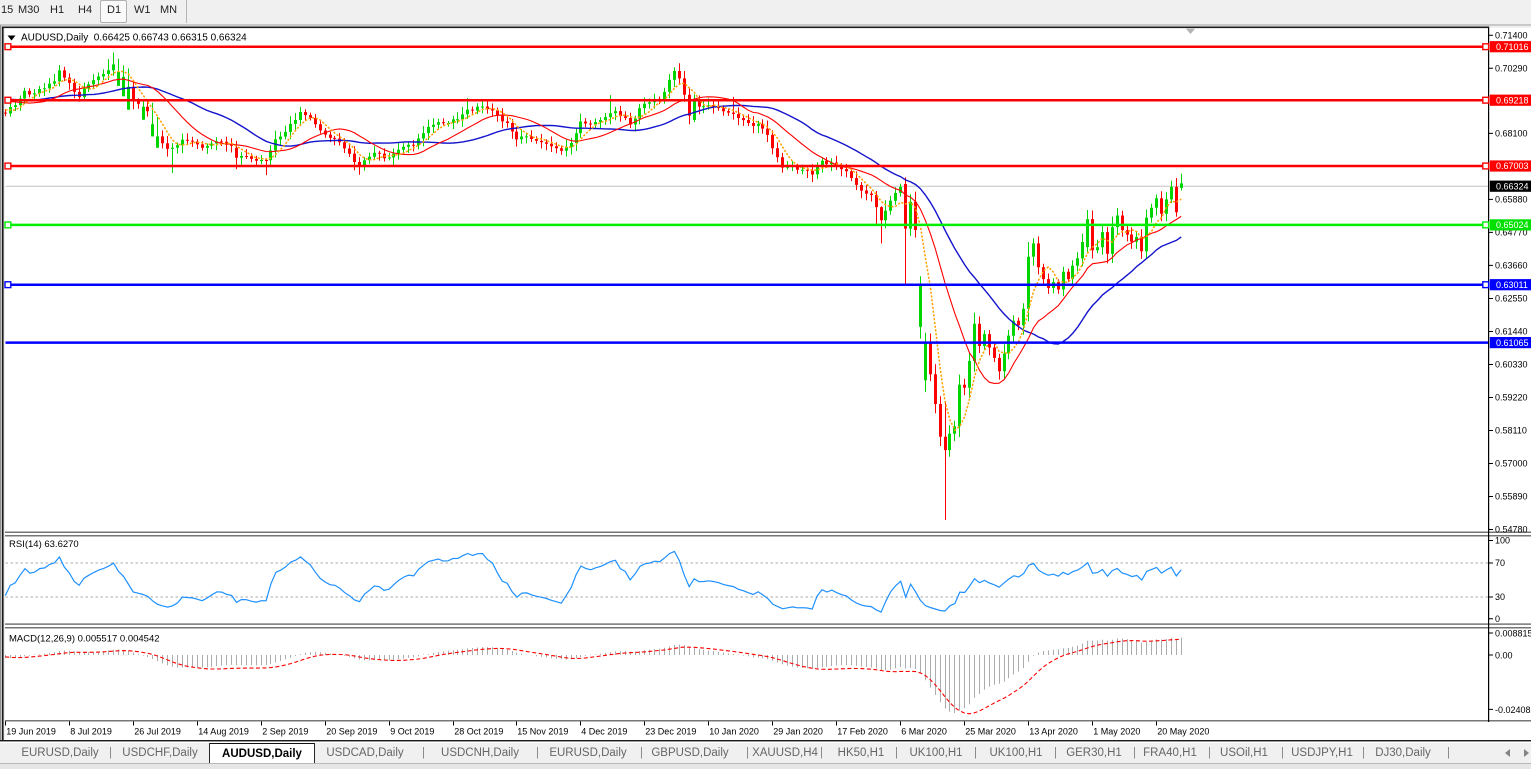 The width and height of the screenshot is (1531, 769). I want to click on svg-text: 0.65024, so click(1512, 225).